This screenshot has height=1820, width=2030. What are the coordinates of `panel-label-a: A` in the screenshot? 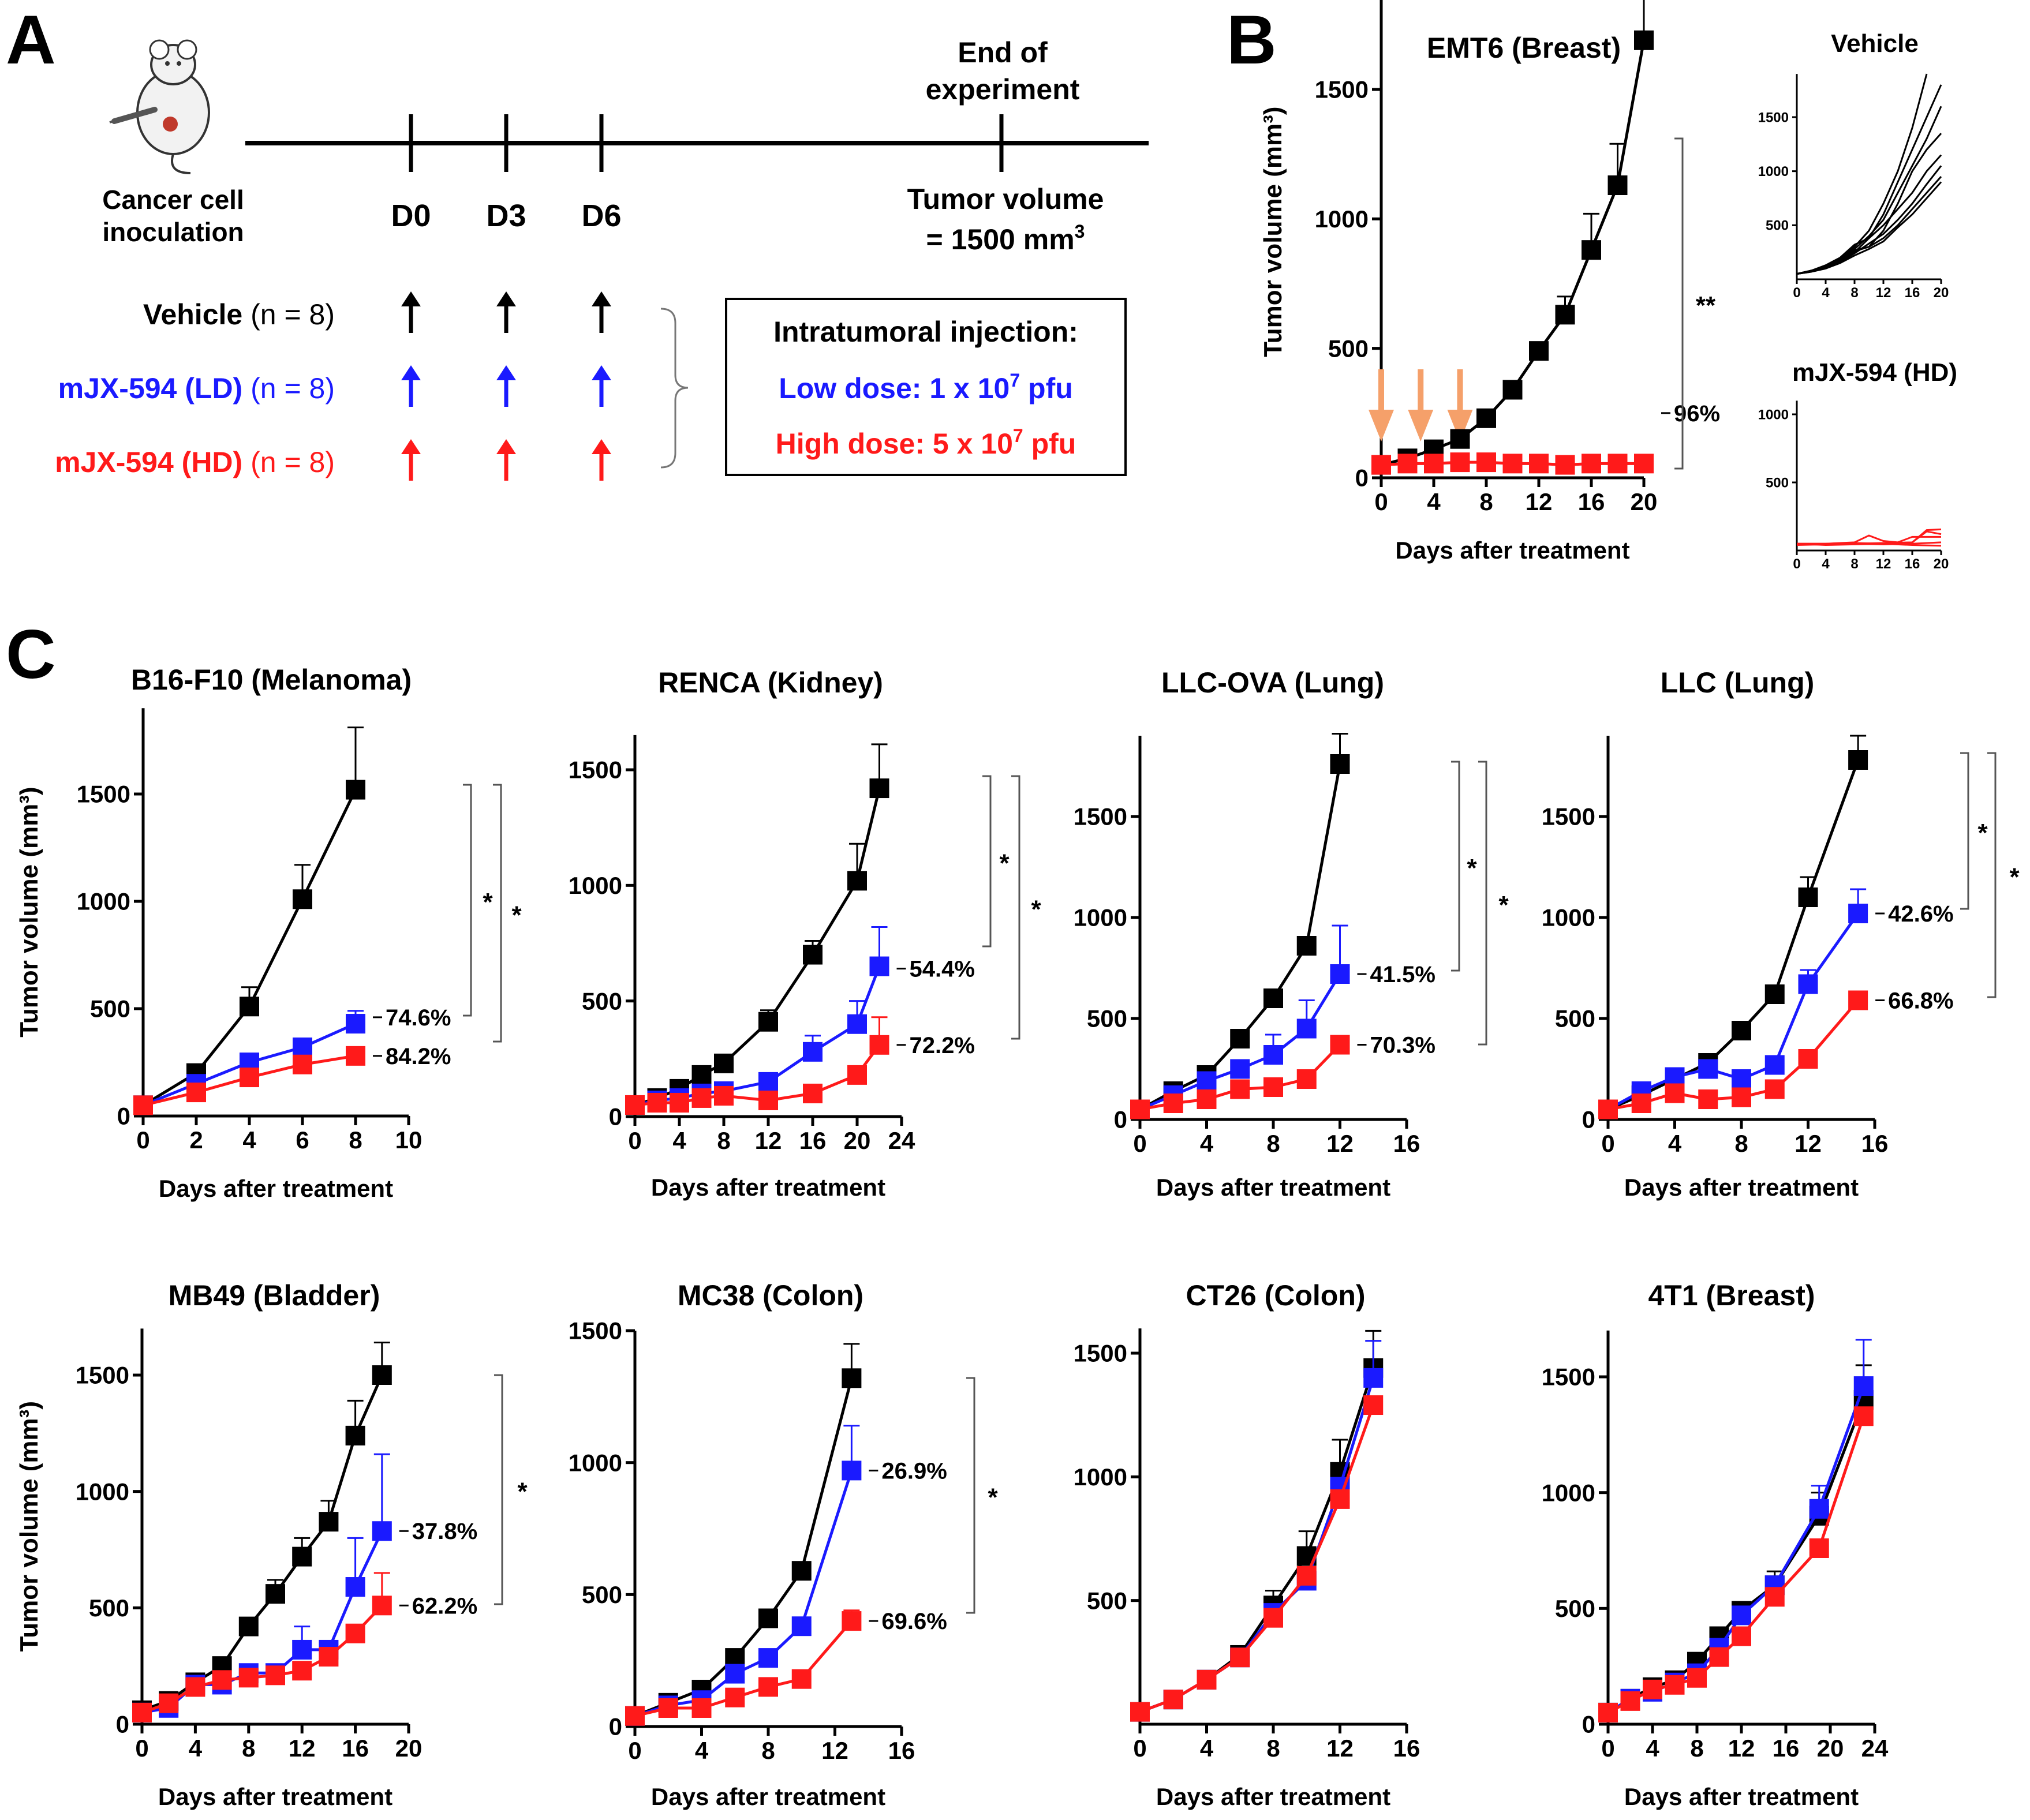 It's located at (31, 39).